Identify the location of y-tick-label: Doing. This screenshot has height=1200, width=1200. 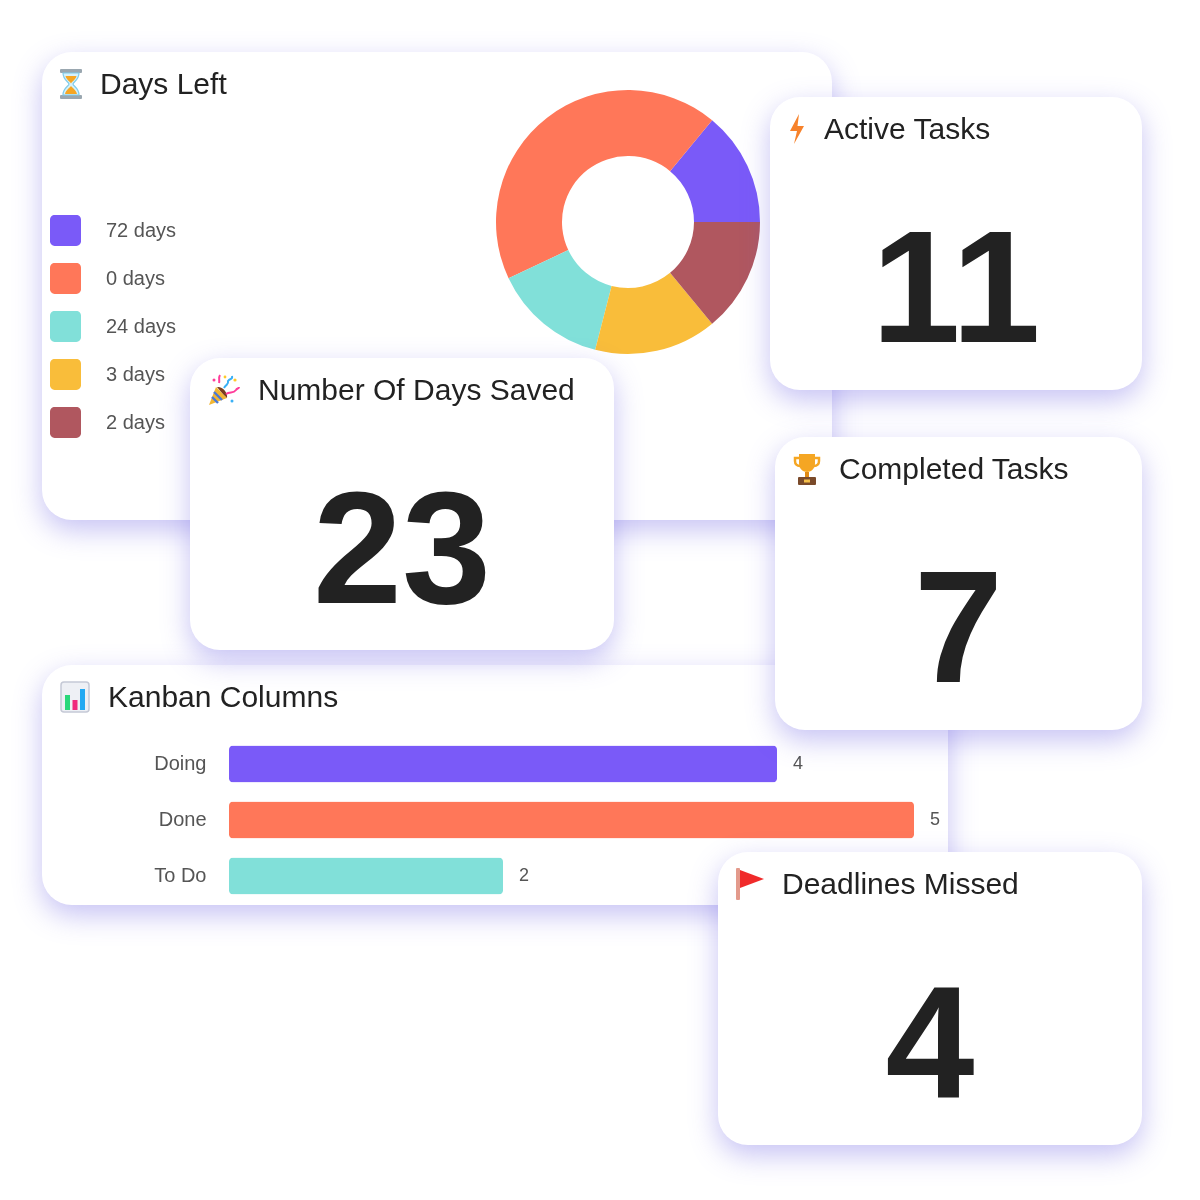
(180, 763).